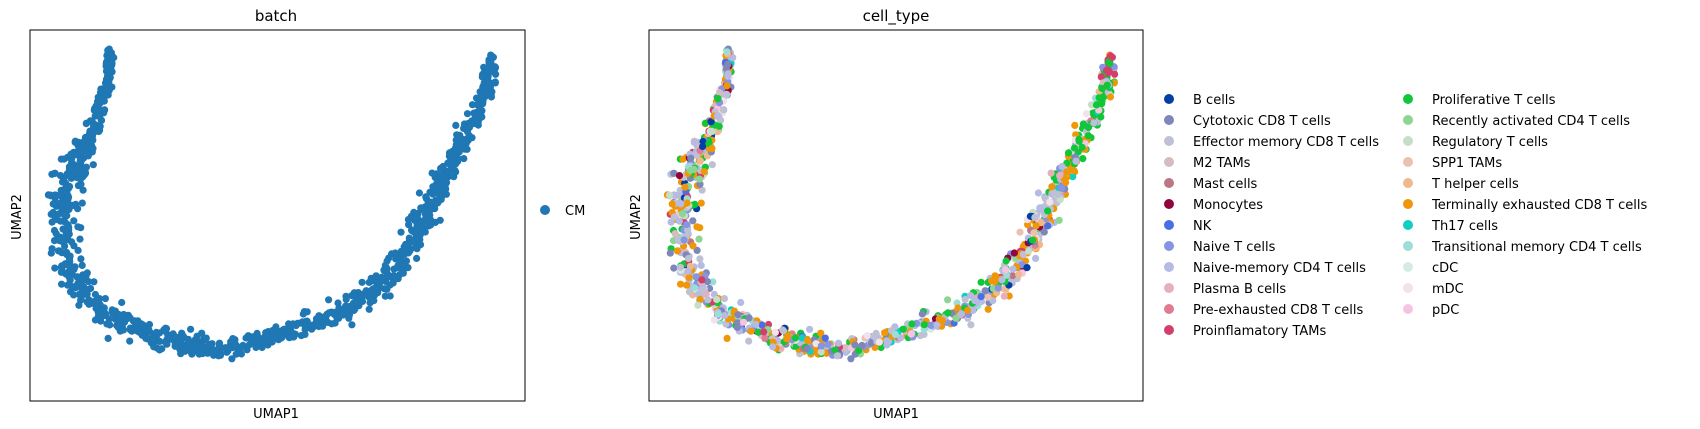 Image resolution: width=1700 pixels, height=429 pixels. Describe the element at coordinates (1202, 226) in the screenshot. I see `legend-label-nk: NK` at that location.